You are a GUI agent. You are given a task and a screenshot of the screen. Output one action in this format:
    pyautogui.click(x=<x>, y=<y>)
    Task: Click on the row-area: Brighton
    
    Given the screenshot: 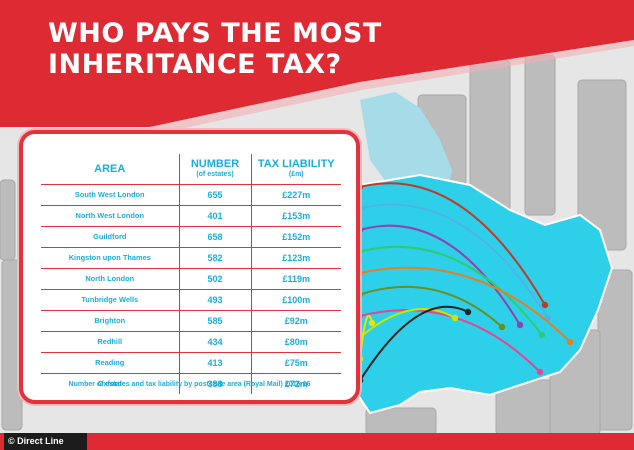 What is the action you would take?
    pyautogui.click(x=110, y=320)
    